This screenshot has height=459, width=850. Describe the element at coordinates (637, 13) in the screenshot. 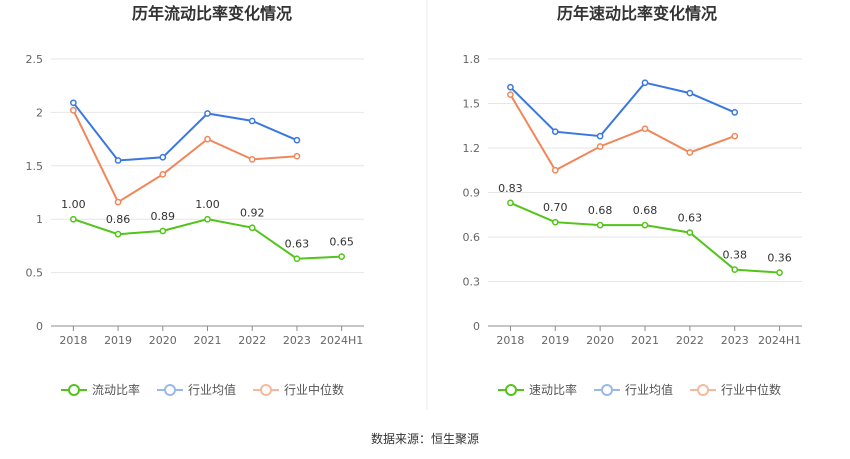

I see `chart-title: 历年速动比率变化情况` at that location.